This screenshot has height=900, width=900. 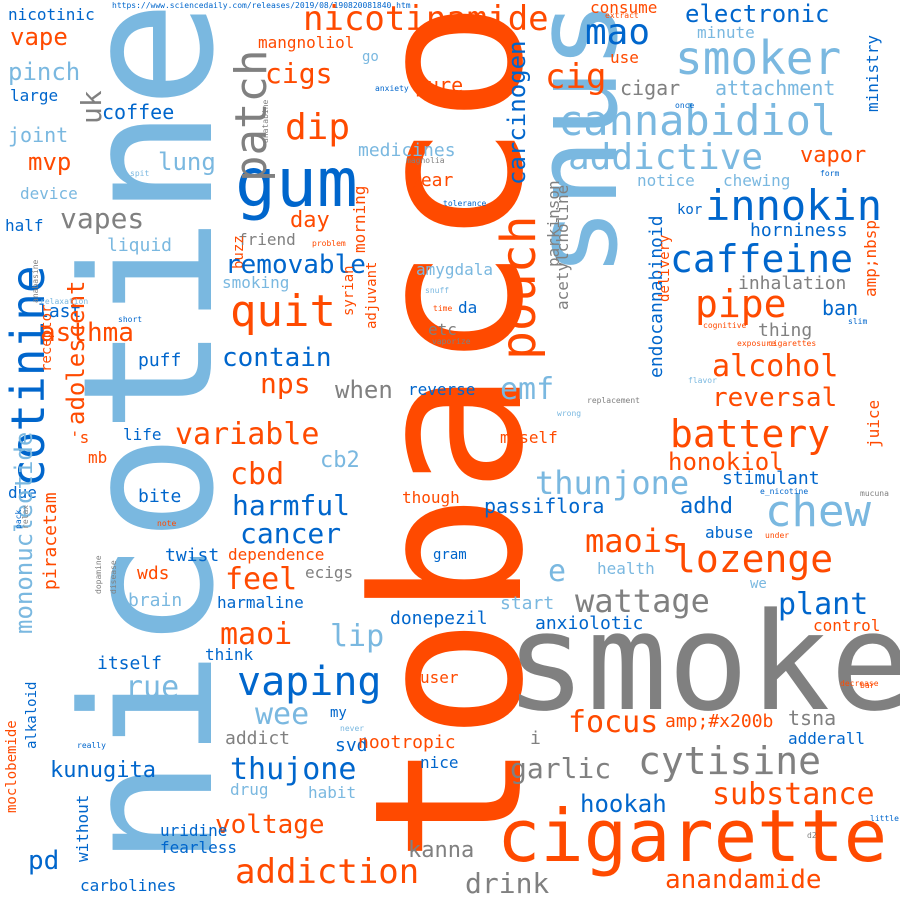 I want to click on word-anatabine: anatabine, so click(x=265, y=122).